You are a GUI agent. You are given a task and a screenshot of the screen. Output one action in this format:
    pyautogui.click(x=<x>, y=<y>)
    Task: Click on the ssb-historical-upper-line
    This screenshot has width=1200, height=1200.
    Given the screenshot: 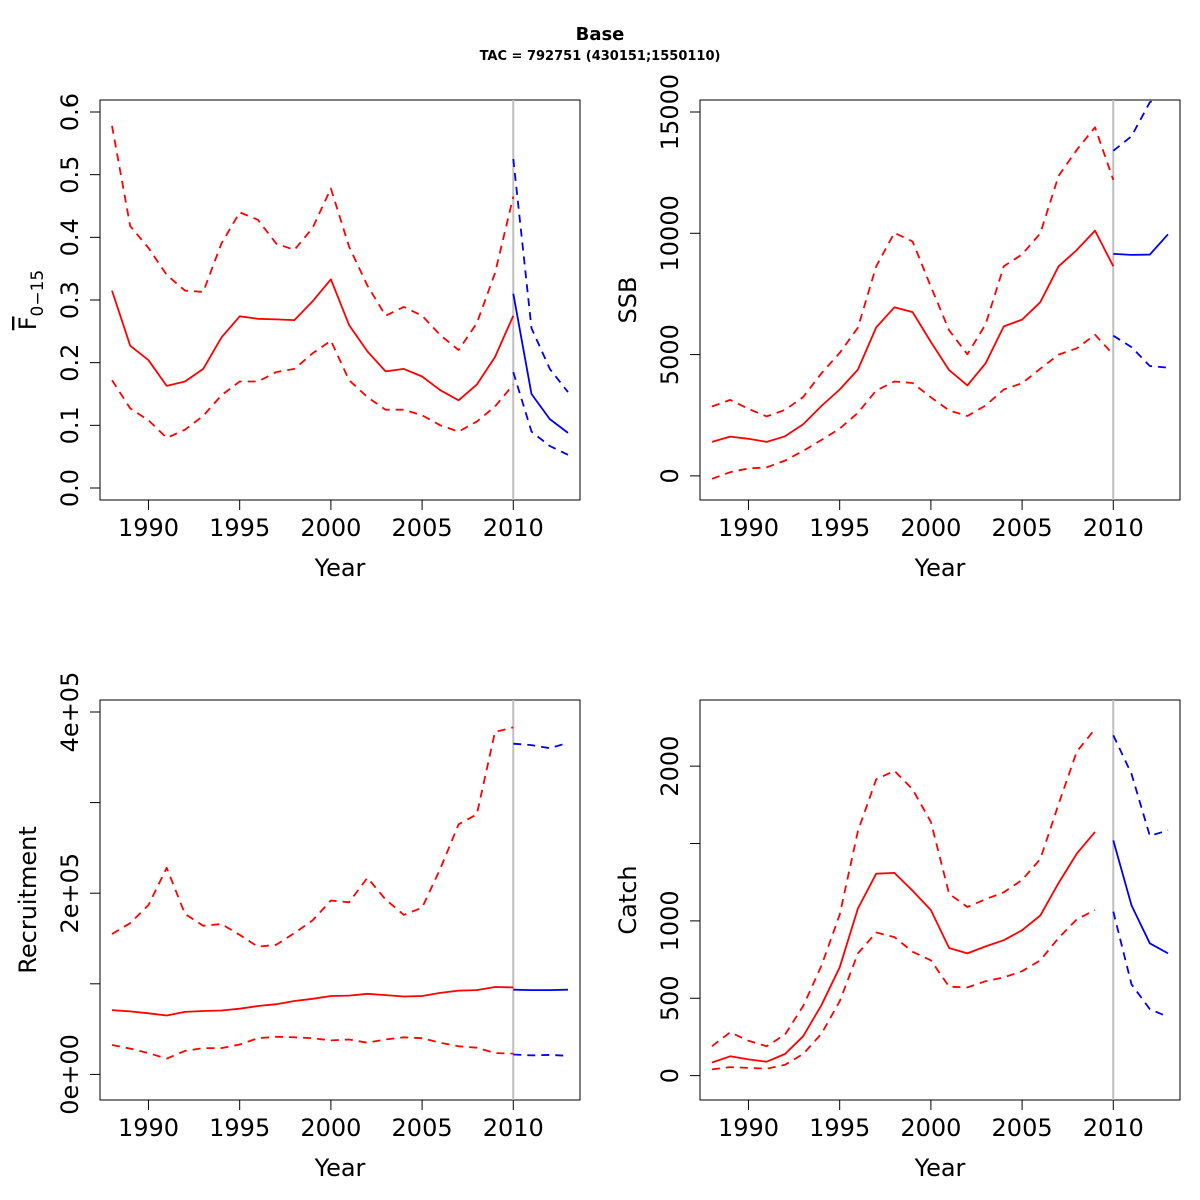 What is the action you would take?
    pyautogui.click(x=913, y=272)
    